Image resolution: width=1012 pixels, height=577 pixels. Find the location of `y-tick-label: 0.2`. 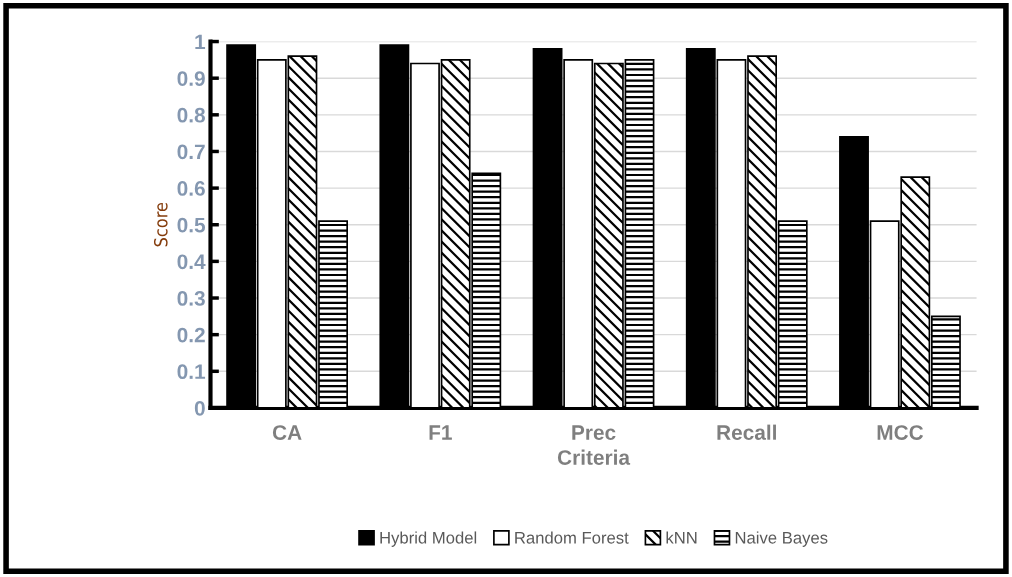

y-tick-label: 0.2 is located at coordinates (191, 335).